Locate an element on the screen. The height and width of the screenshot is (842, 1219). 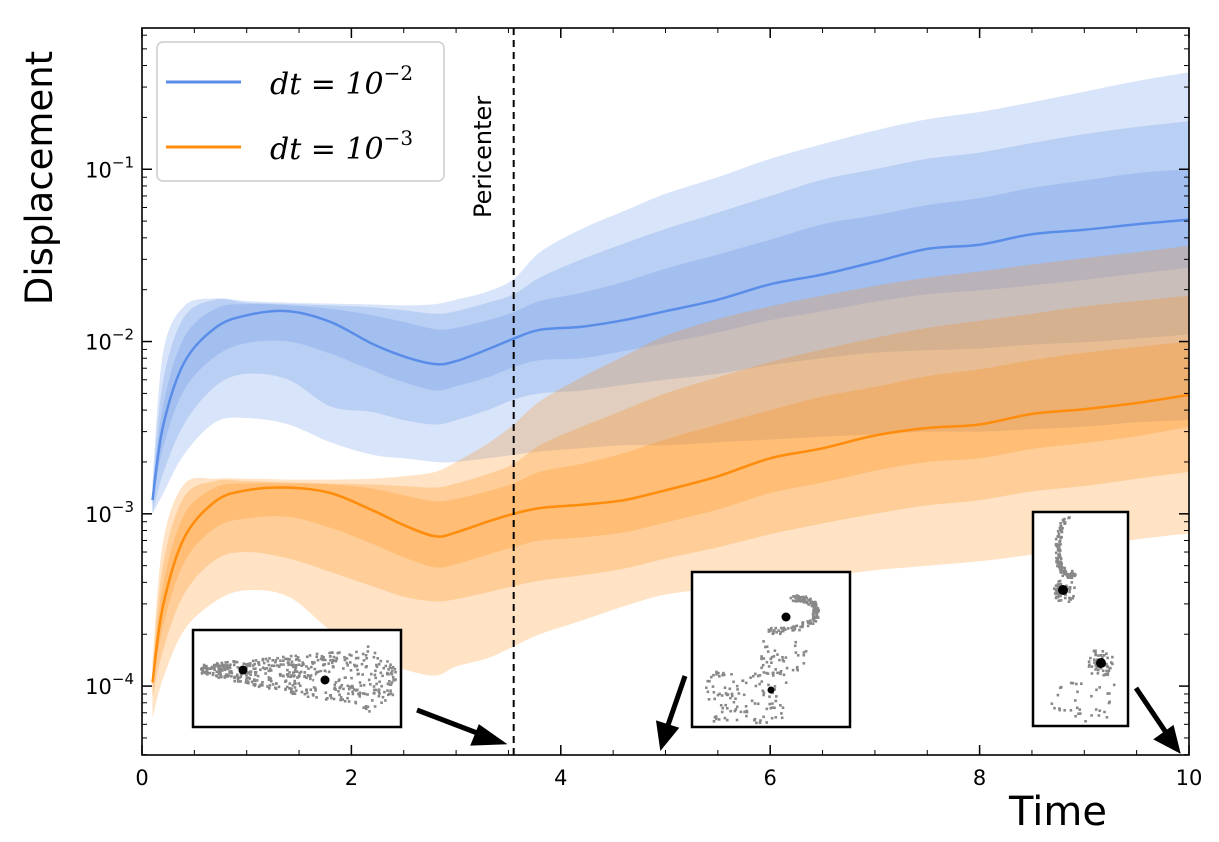
x-axis-title: Time is located at coordinates (1057, 812).